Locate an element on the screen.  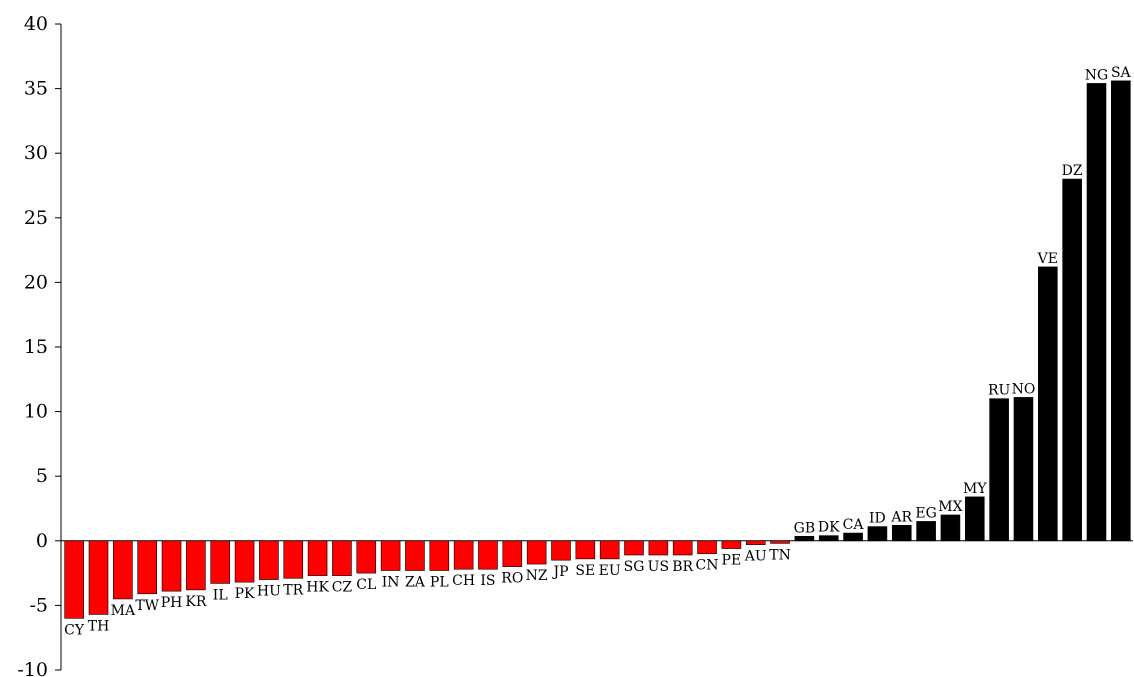
bar-br is located at coordinates (682, 548).